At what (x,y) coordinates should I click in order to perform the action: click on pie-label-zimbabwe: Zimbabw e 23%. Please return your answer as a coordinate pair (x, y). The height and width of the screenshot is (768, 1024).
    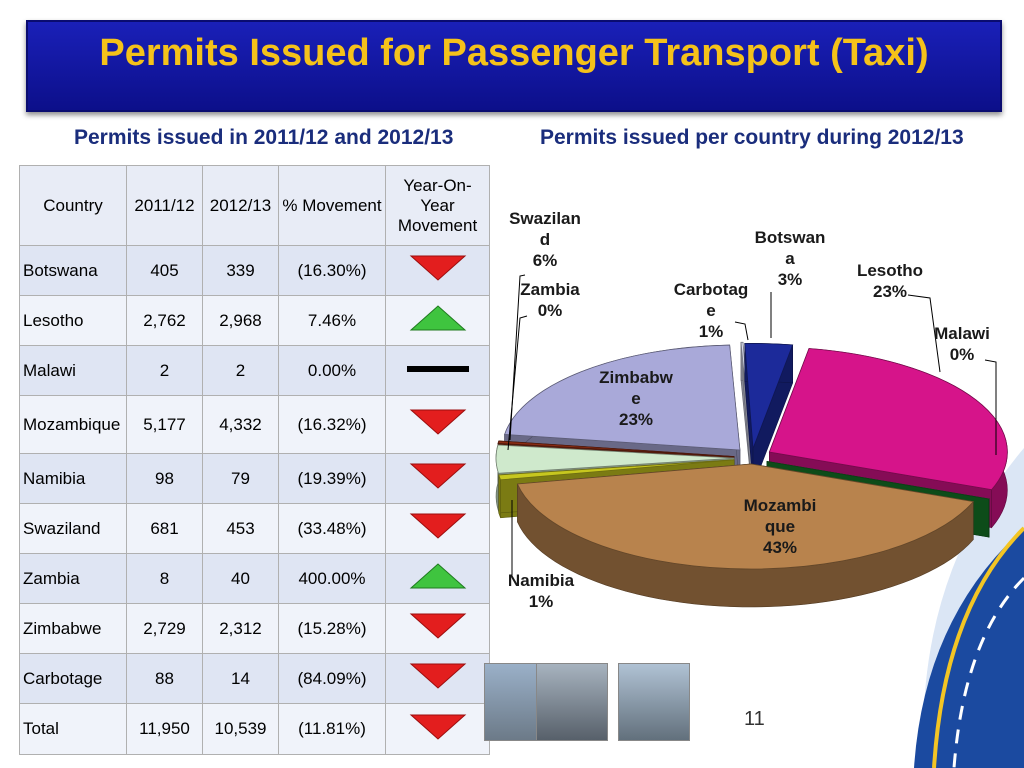
    Looking at the image, I should click on (636, 398).